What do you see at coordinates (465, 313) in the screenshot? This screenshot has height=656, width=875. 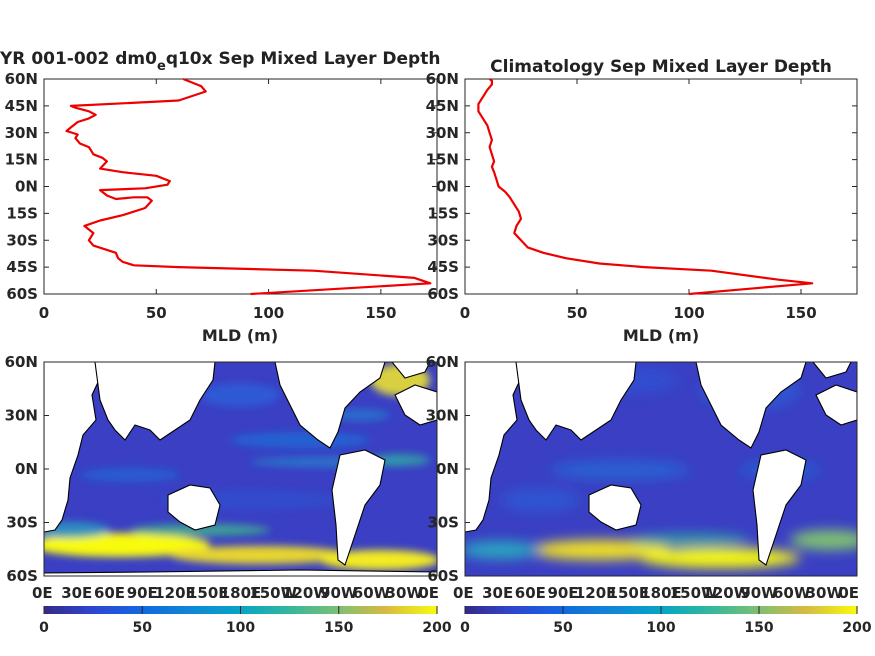 I see `x-tick-label: 0` at bounding box center [465, 313].